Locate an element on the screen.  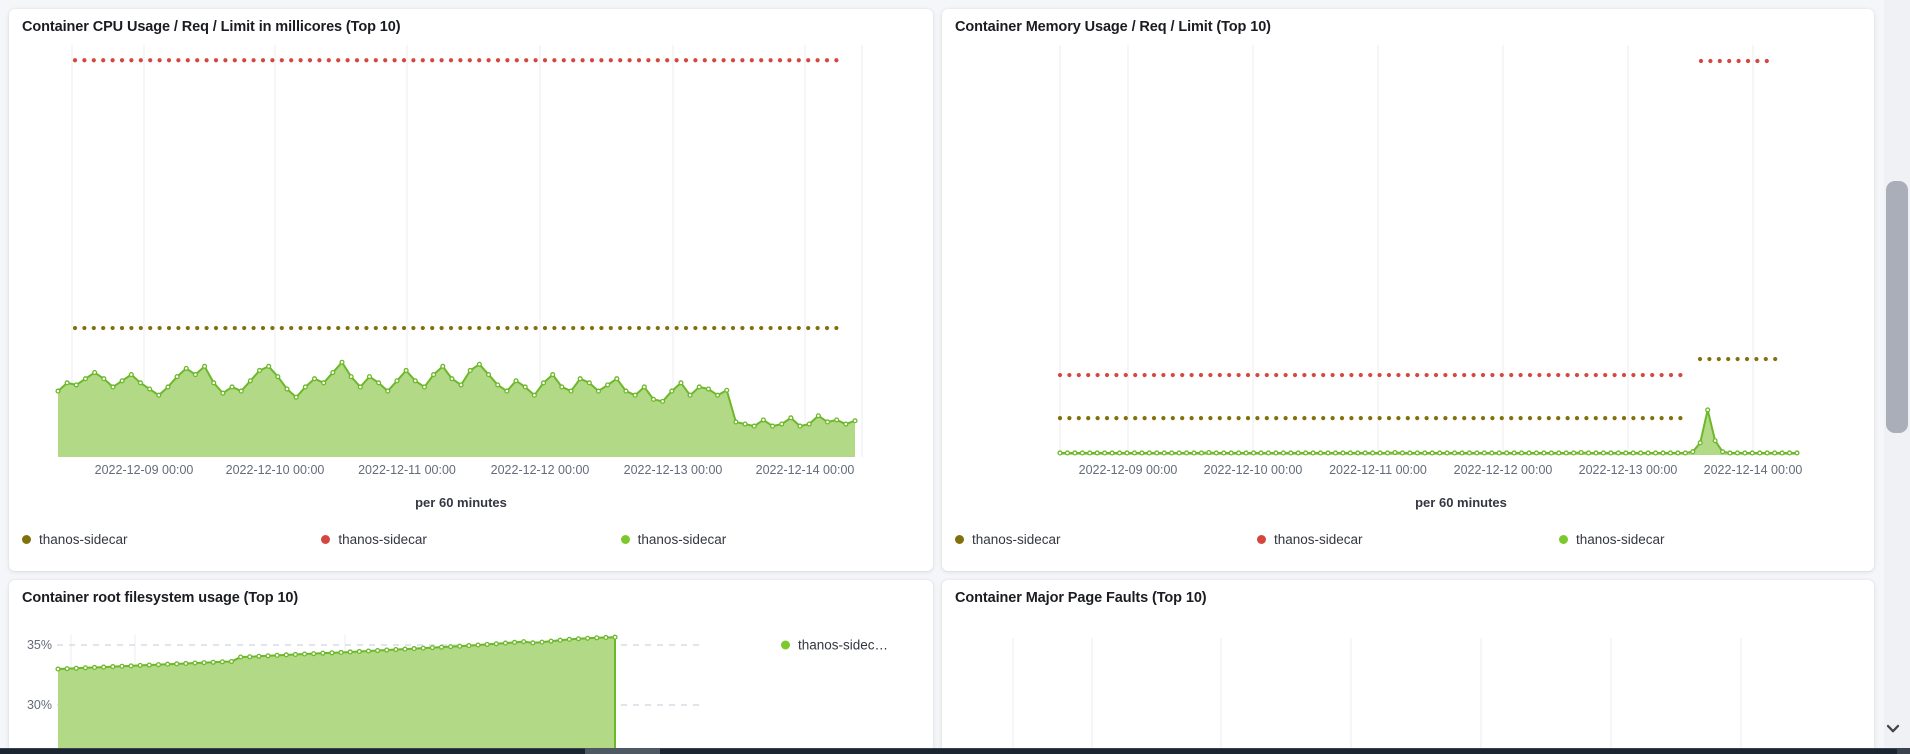
vertical-scrollbar-track is located at coordinates (1897, 377).